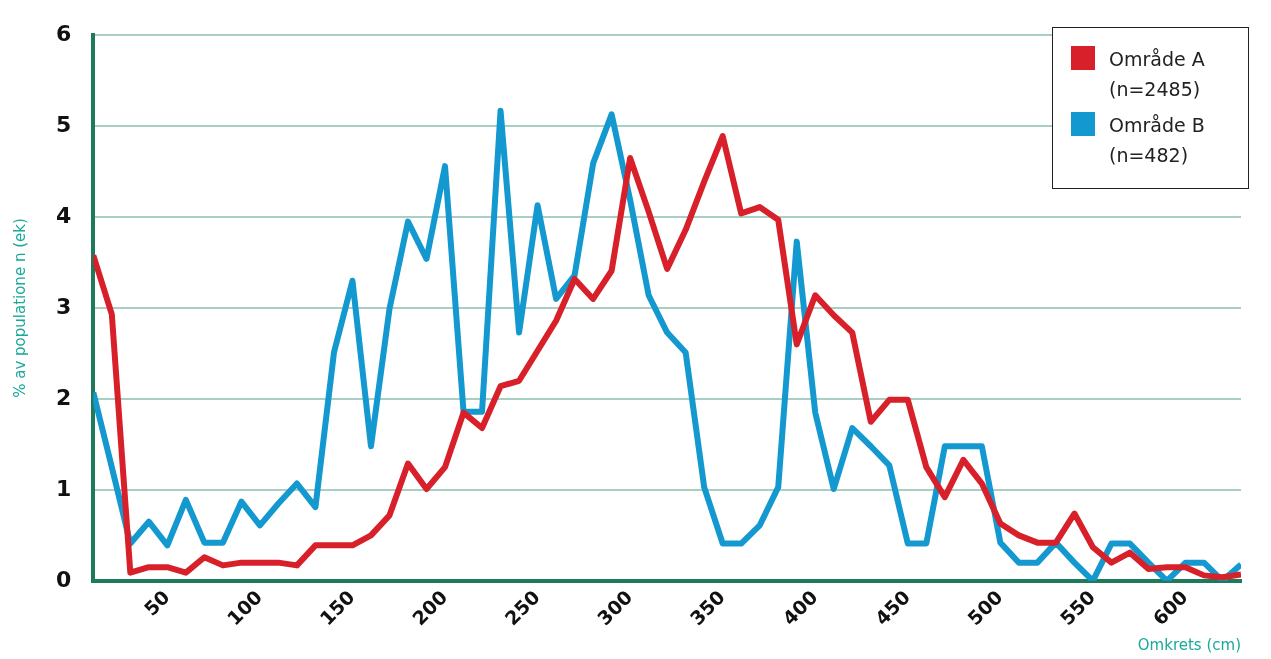 Image resolution: width=1271 pixels, height=659 pixels. I want to click on y-axis-title: % av populatione n (ek), so click(19, 308).